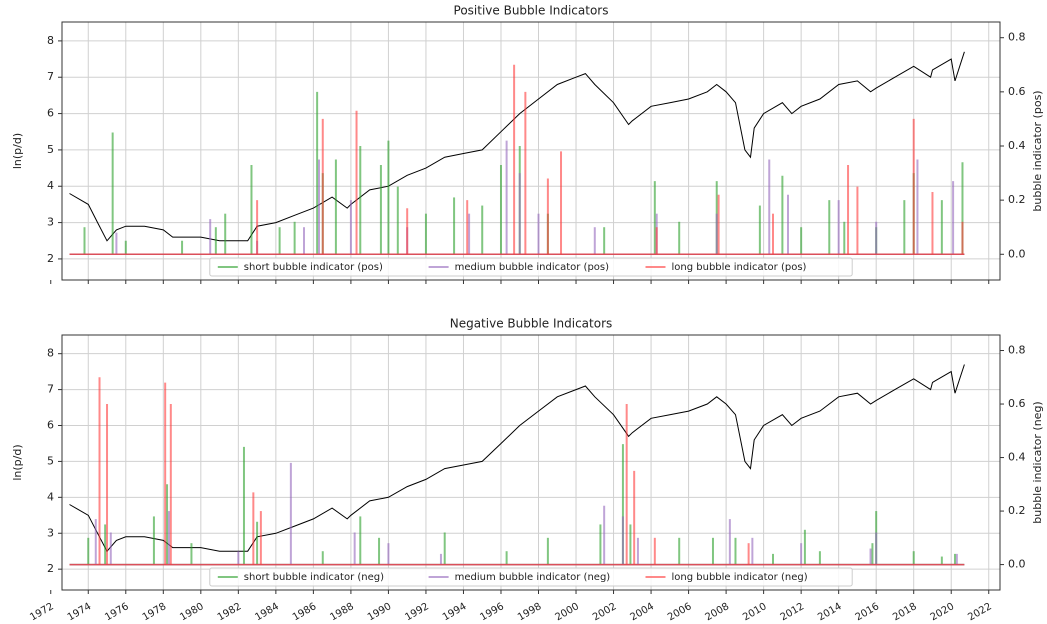 The image size is (1047, 624). Describe the element at coordinates (755, 612) in the screenshot. I see `x-tick-label: 2010` at that location.